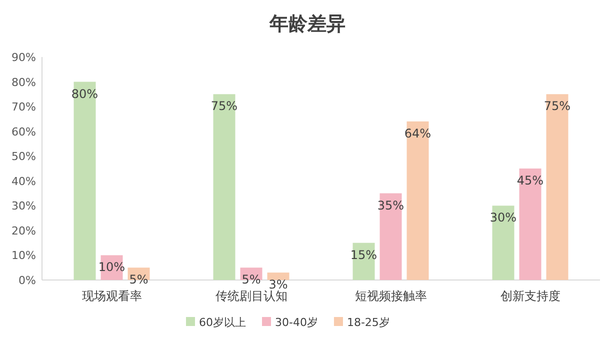 This screenshot has height=350, width=615. What do you see at coordinates (24, 255) in the screenshot?
I see `y-tick-label: 10%` at bounding box center [24, 255].